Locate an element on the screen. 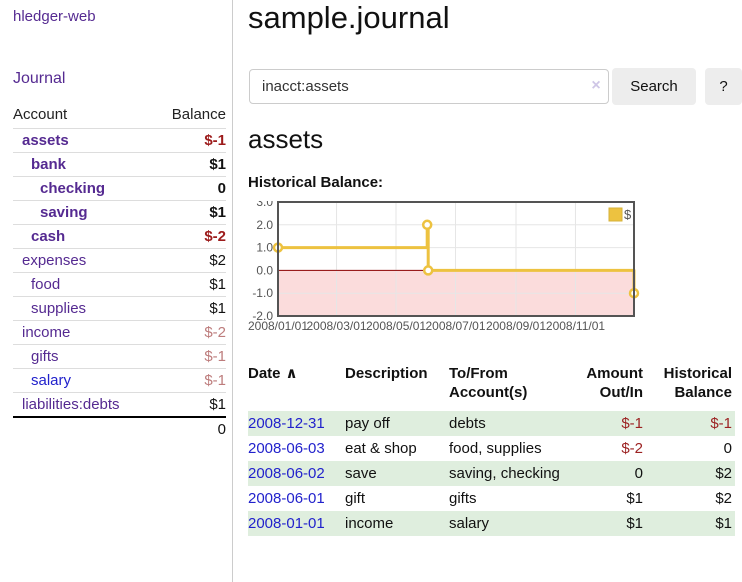 Image resolution: width=742 pixels, height=582 pixels. x-axis-tick-label: 2008/11/01 is located at coordinates (575, 326).